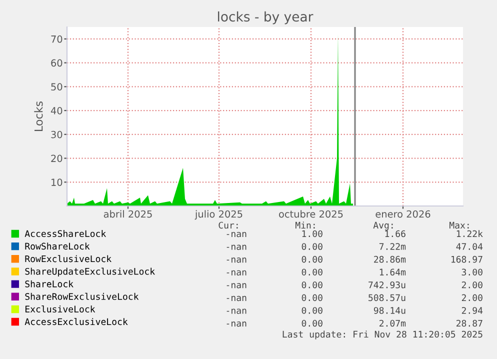 This screenshot has width=497, height=359. I want to click on text: 28.86m, so click(390, 259).